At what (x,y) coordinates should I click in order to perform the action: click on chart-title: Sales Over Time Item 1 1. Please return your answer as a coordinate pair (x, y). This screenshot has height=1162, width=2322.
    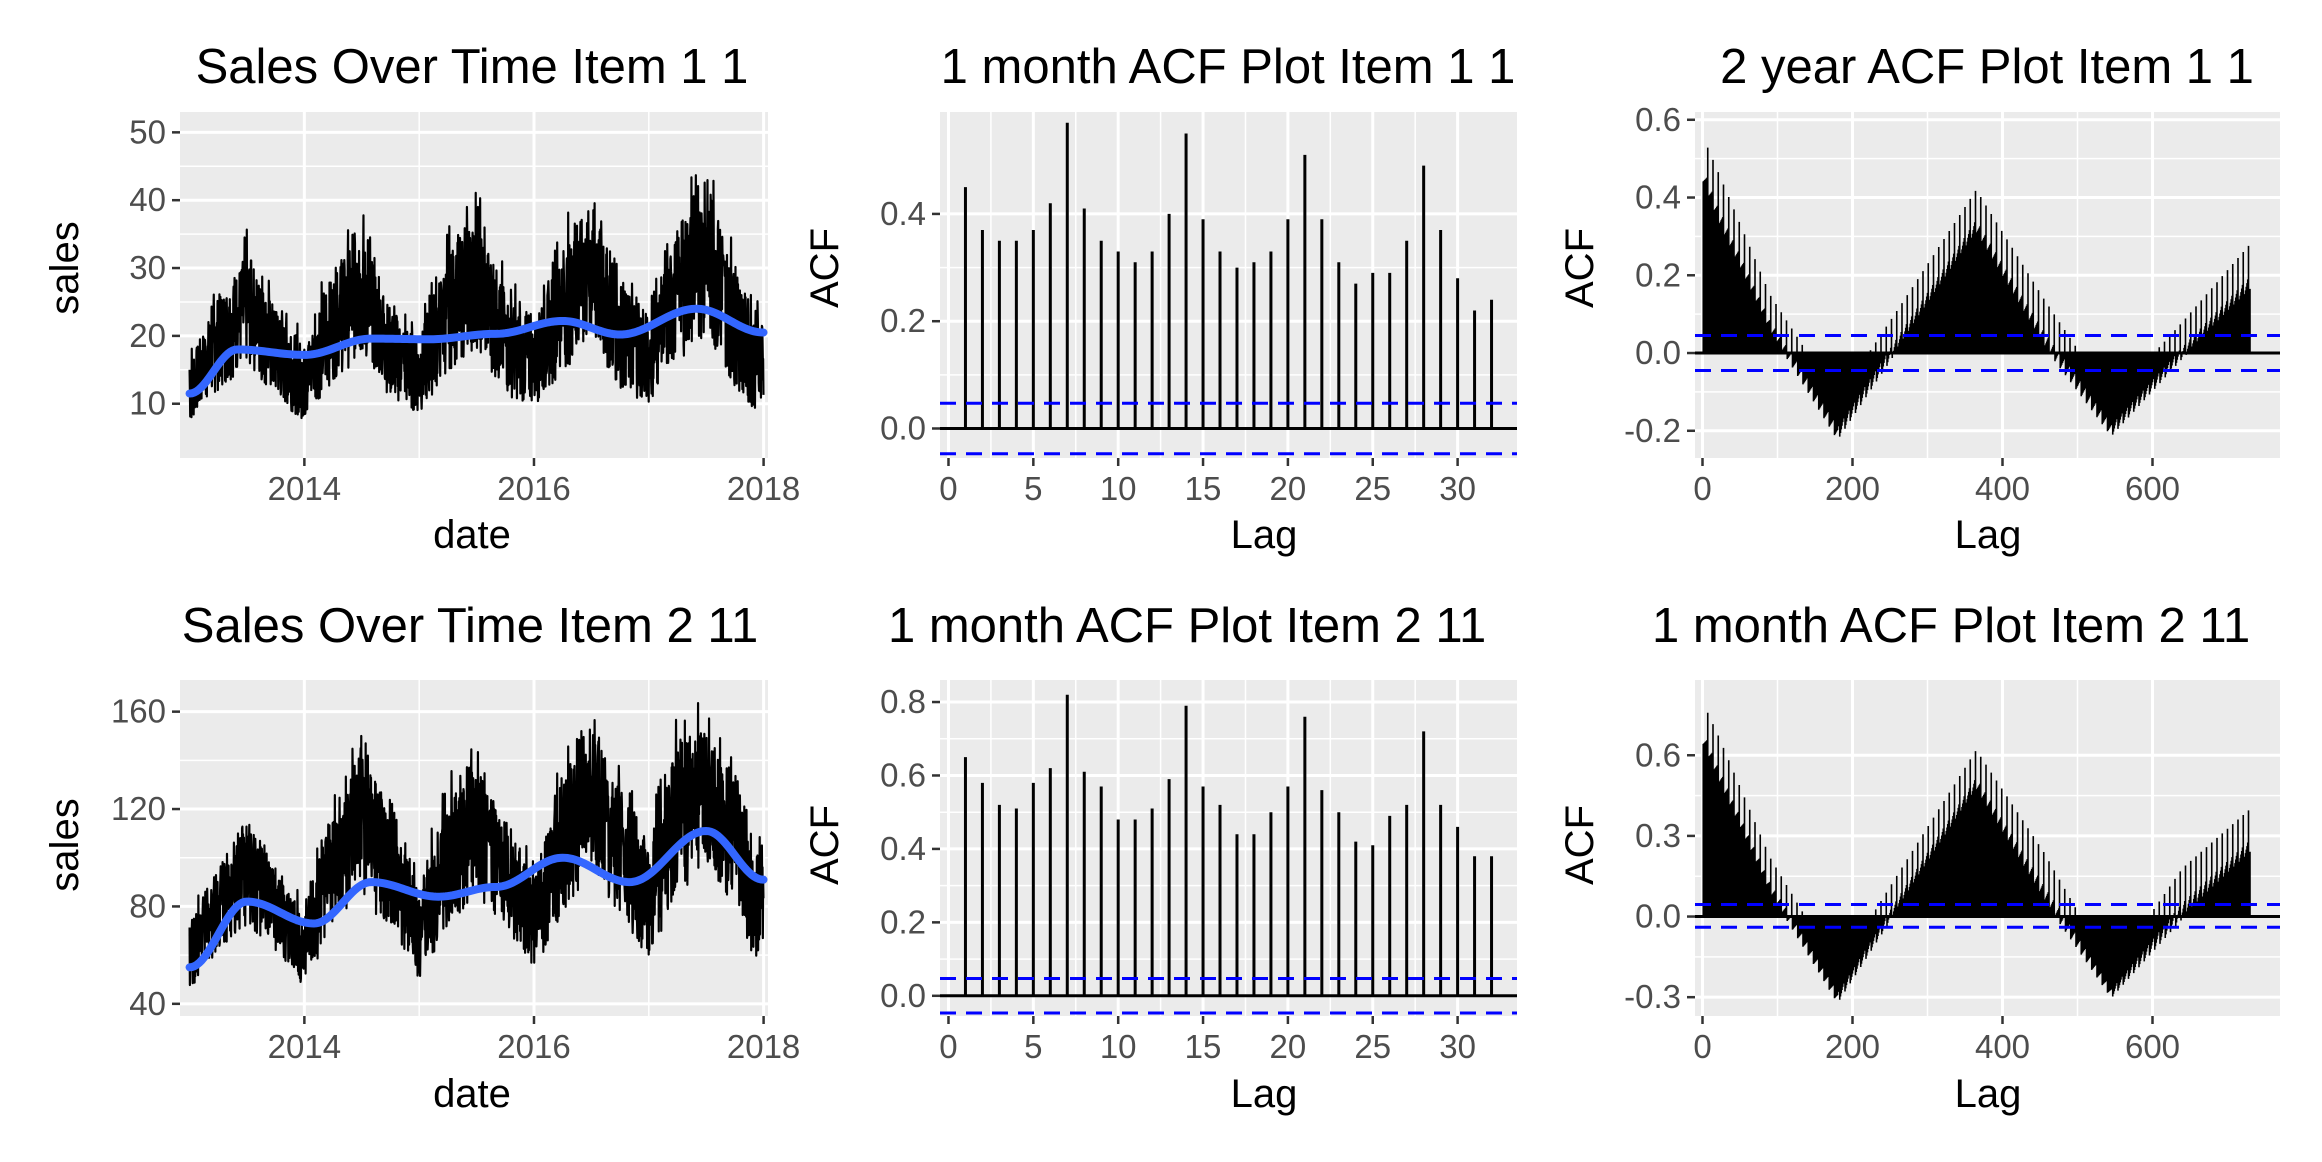
    Looking at the image, I should click on (472, 67).